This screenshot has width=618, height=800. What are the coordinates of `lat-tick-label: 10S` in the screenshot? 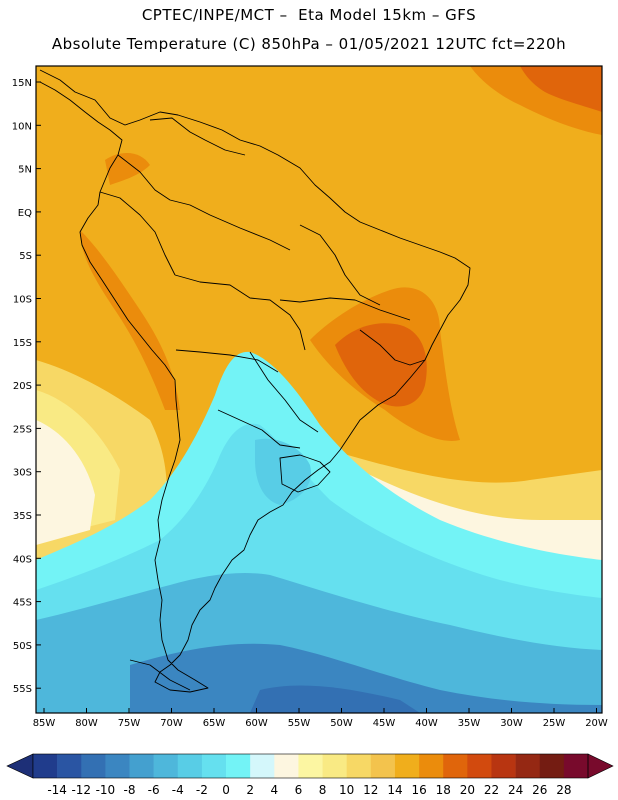 It's located at (22, 300).